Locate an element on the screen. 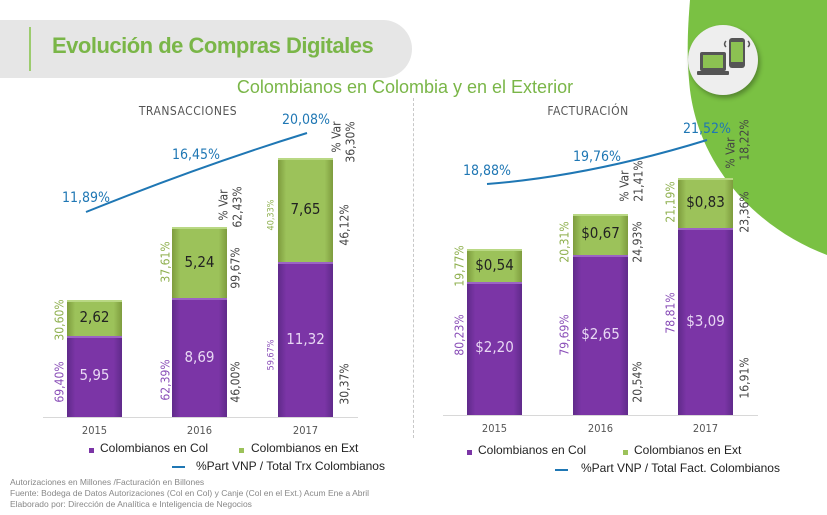 Image resolution: width=827 pixels, height=515 pixels. share-label-ext-2017: 40,33% is located at coordinates (271, 215).